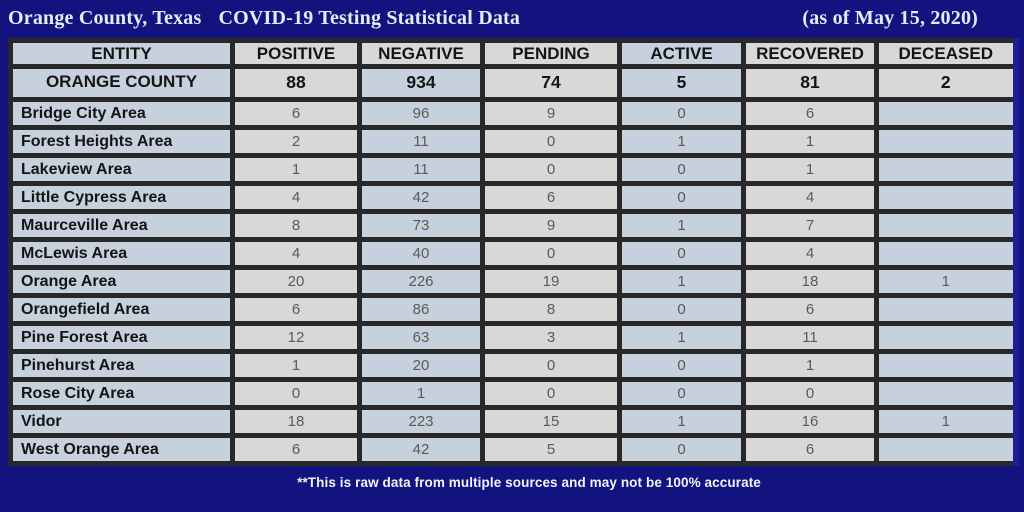  I want to click on table-row: Little Cypress Area 4 42 6 0 4, so click(513, 197).